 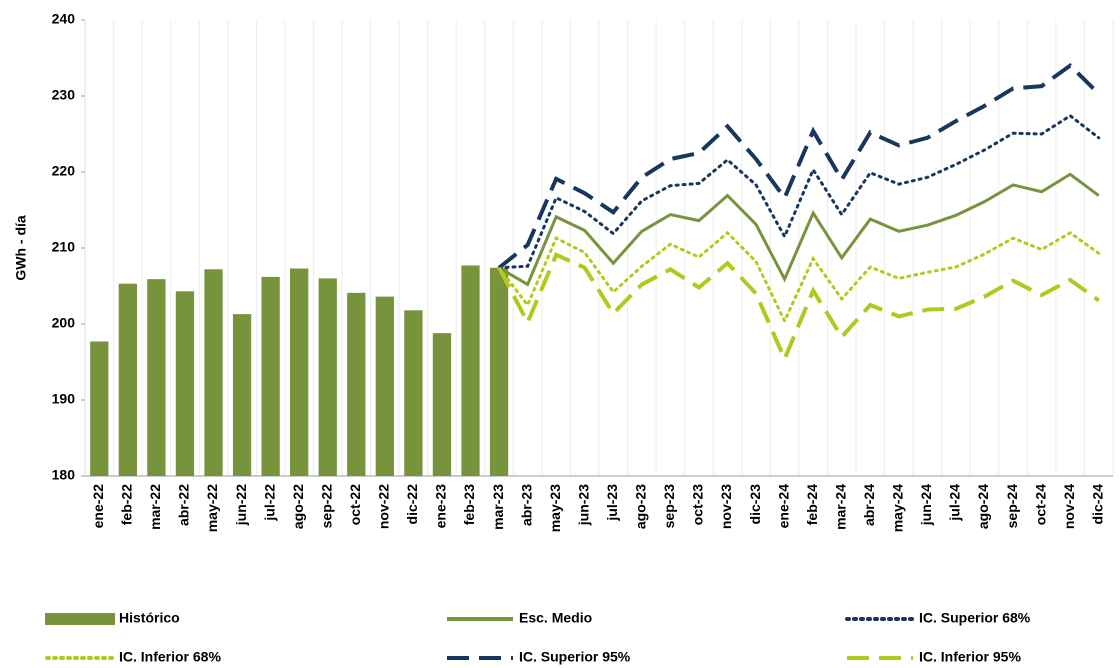 What do you see at coordinates (149, 618) in the screenshot?
I see `legend-label: Histórico` at bounding box center [149, 618].